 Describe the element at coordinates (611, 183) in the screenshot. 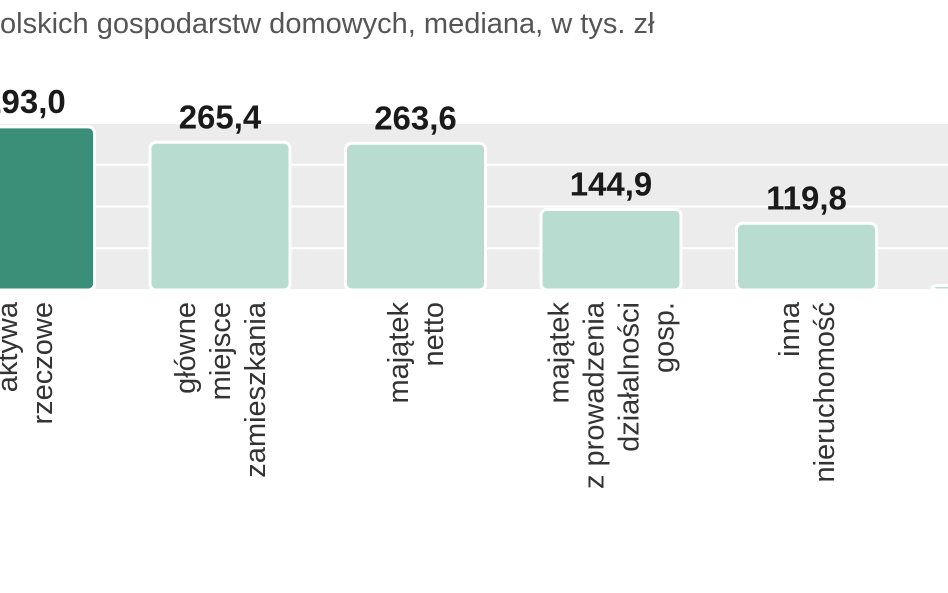

I see `value-label: 144,9` at that location.